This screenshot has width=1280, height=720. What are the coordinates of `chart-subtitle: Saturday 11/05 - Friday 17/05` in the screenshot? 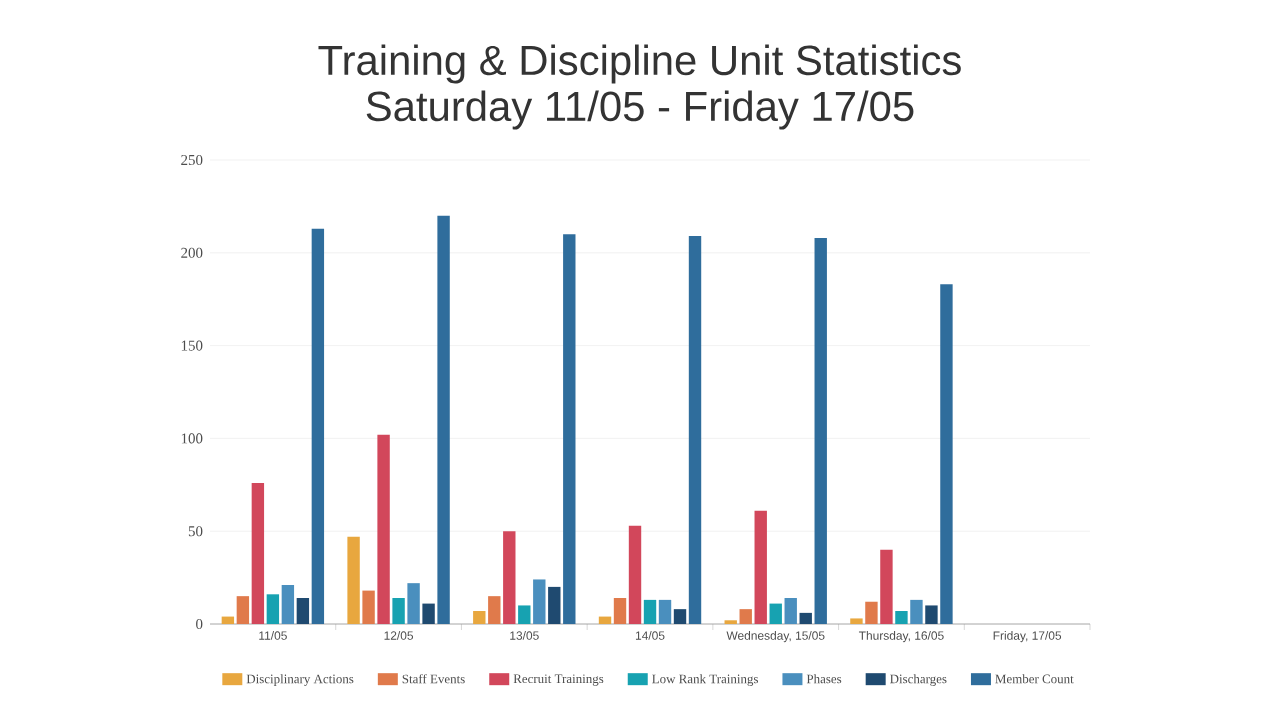 It's located at (640, 110).